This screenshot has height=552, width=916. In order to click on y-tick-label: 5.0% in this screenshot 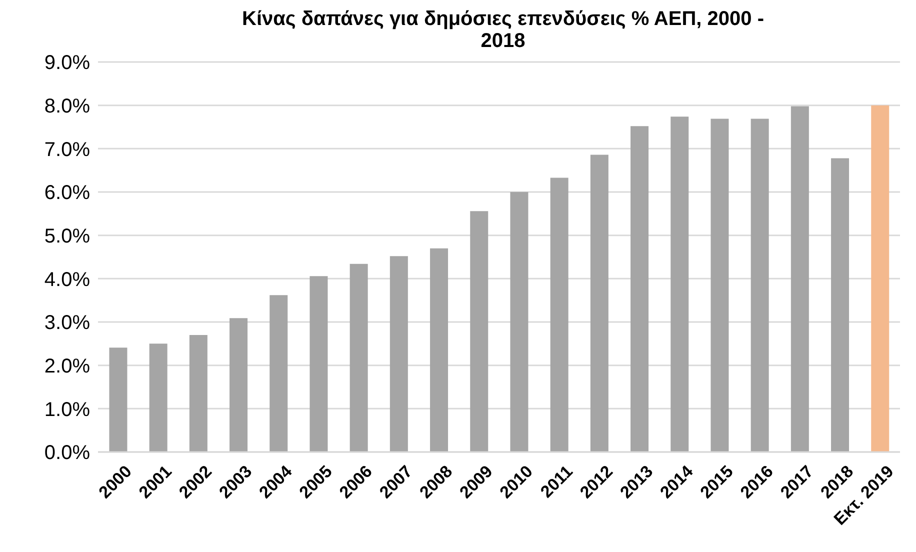, I will do `click(67, 236)`.